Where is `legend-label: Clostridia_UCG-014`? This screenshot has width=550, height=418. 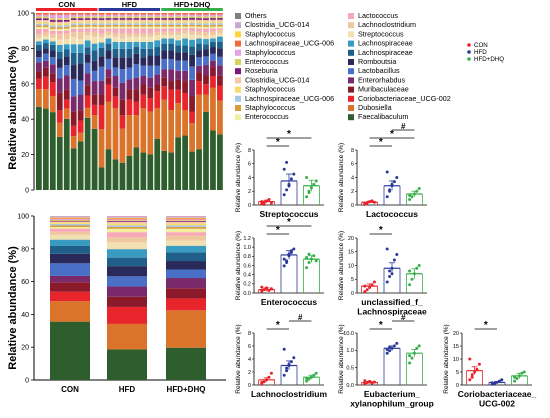 legend-label: Clostridia_UCG-014 is located at coordinates (277, 24).